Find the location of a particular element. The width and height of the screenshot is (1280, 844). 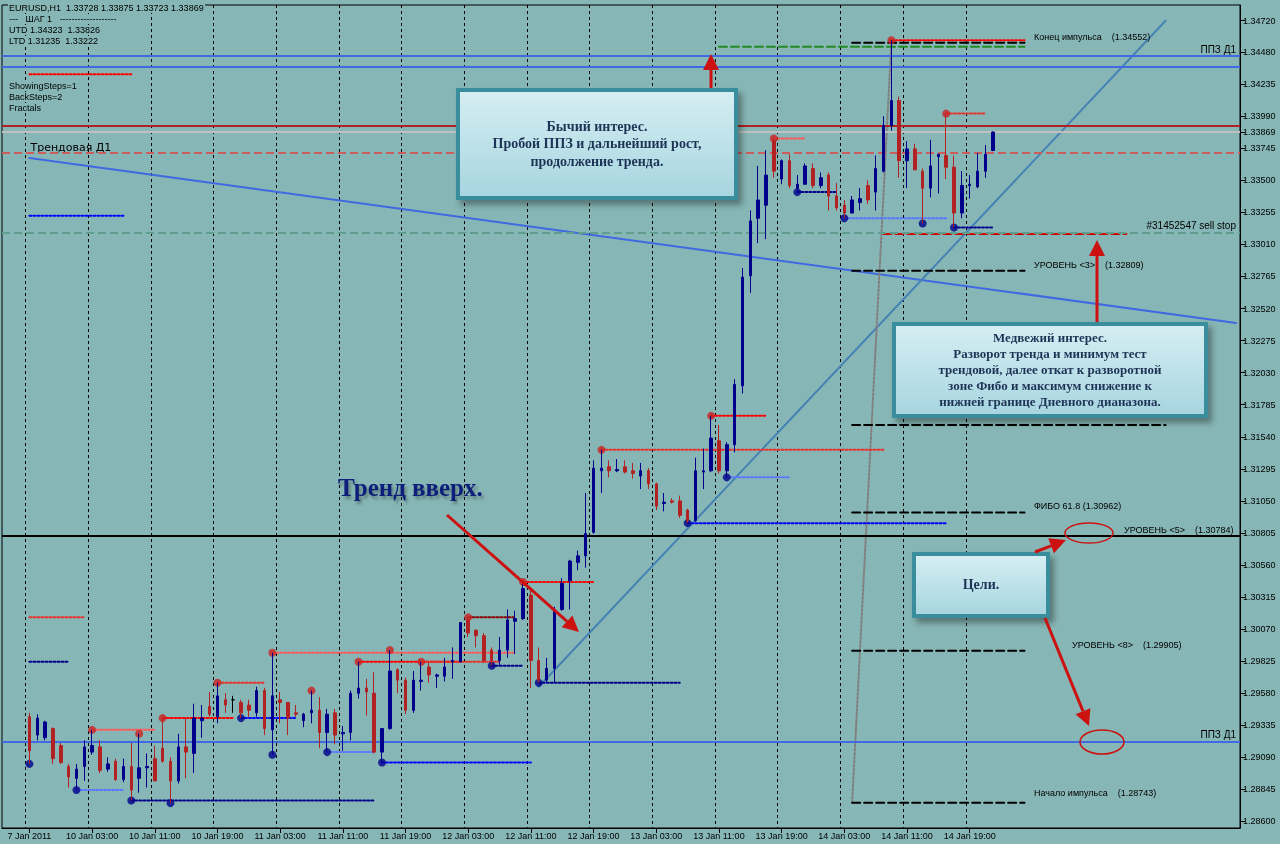

x-tick-label: 11 Jan 11:00 is located at coordinates (343, 835).